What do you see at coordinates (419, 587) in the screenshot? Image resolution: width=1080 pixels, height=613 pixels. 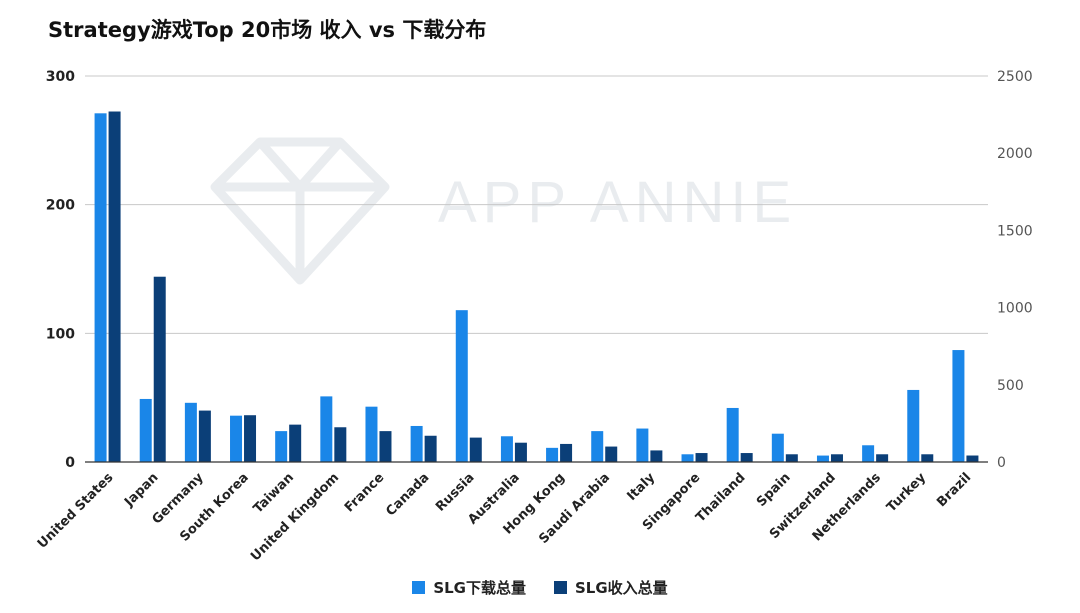 I see `legend-swatch-downloads` at bounding box center [419, 587].